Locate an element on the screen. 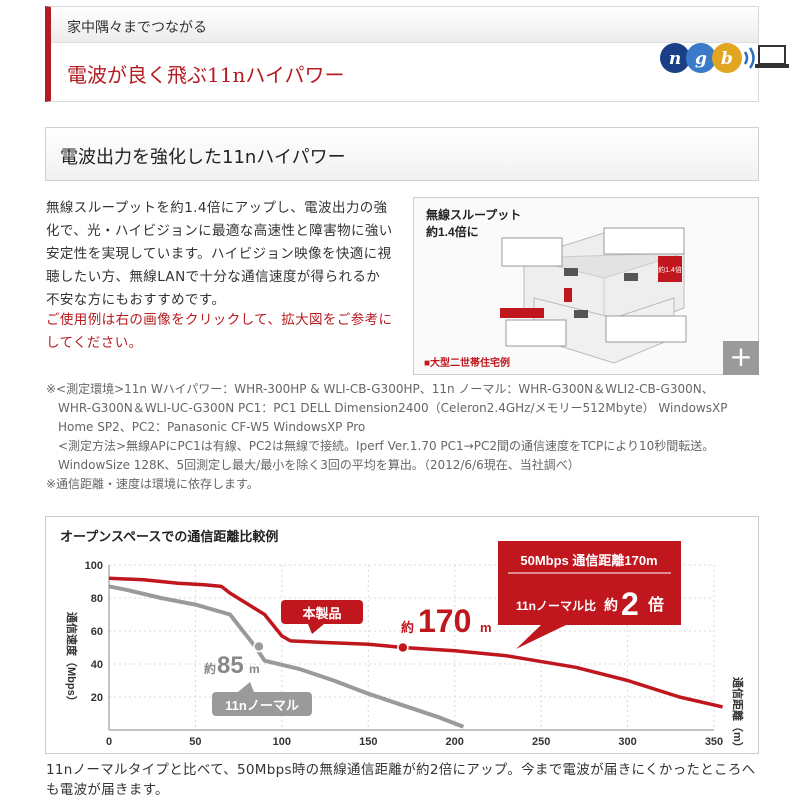 Image resolution: width=805 pixels, height=805 pixels. svg-text: b is located at coordinates (727, 59).